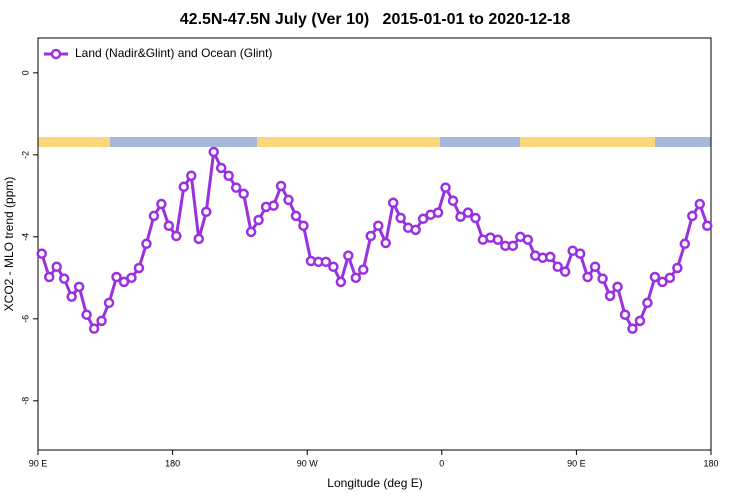 This screenshot has width=750, height=500. What do you see at coordinates (56, 54) in the screenshot?
I see `legend-marker` at bounding box center [56, 54].